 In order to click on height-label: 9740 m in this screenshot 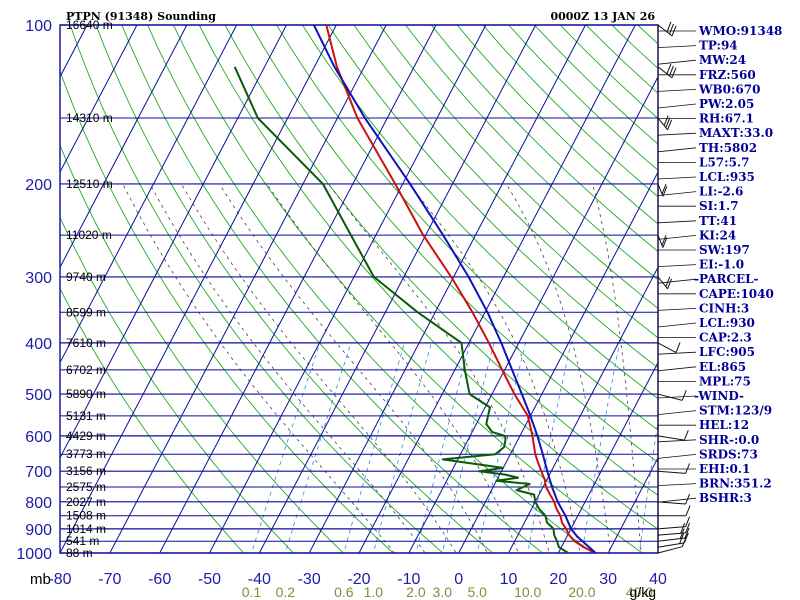, I will do `click(86, 277)`.